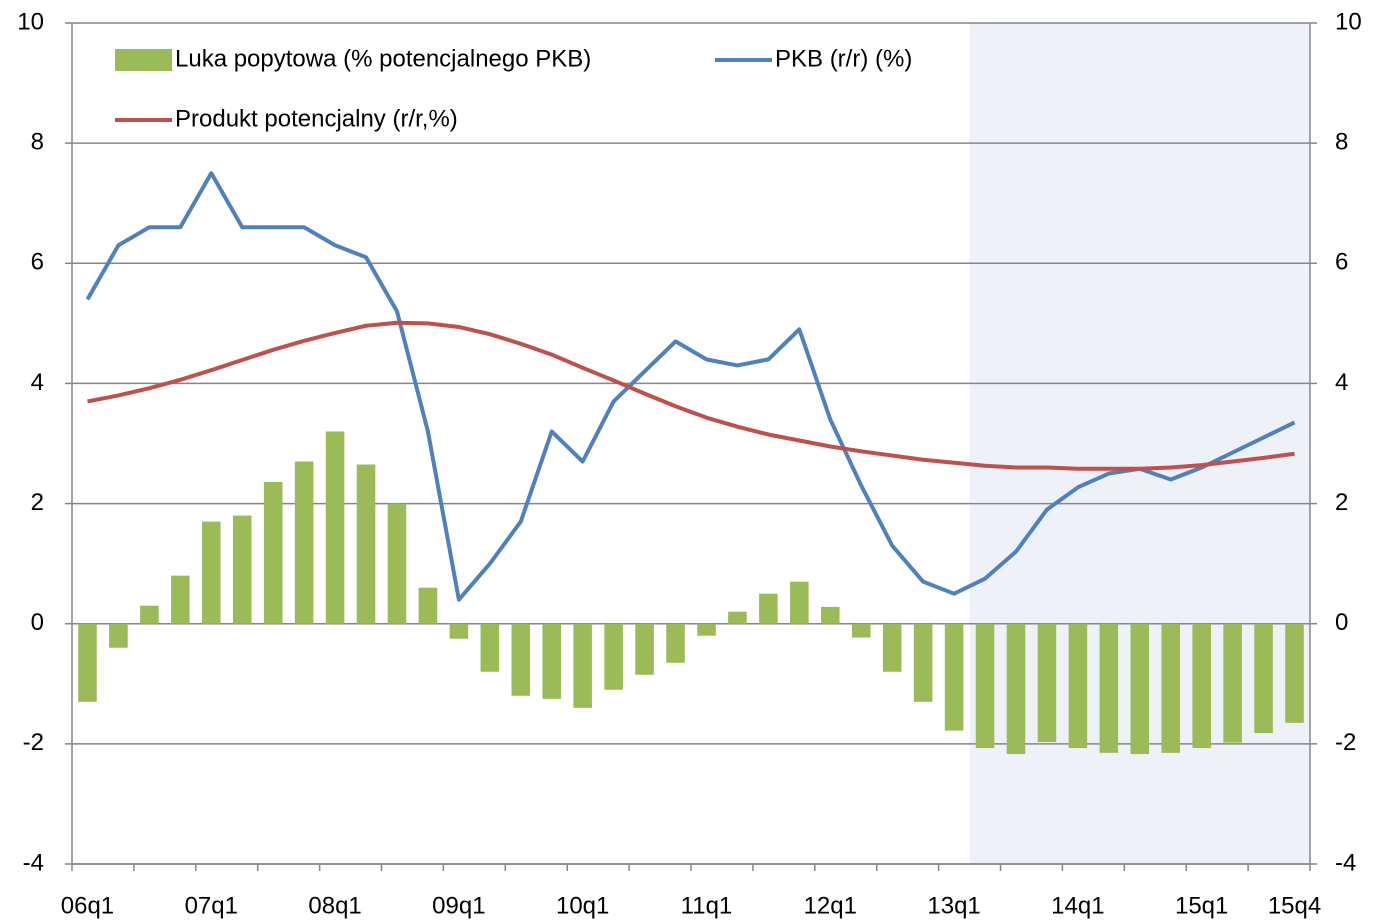 The image size is (1375, 923). I want to click on y2-tick-label: 2, so click(1341, 502).